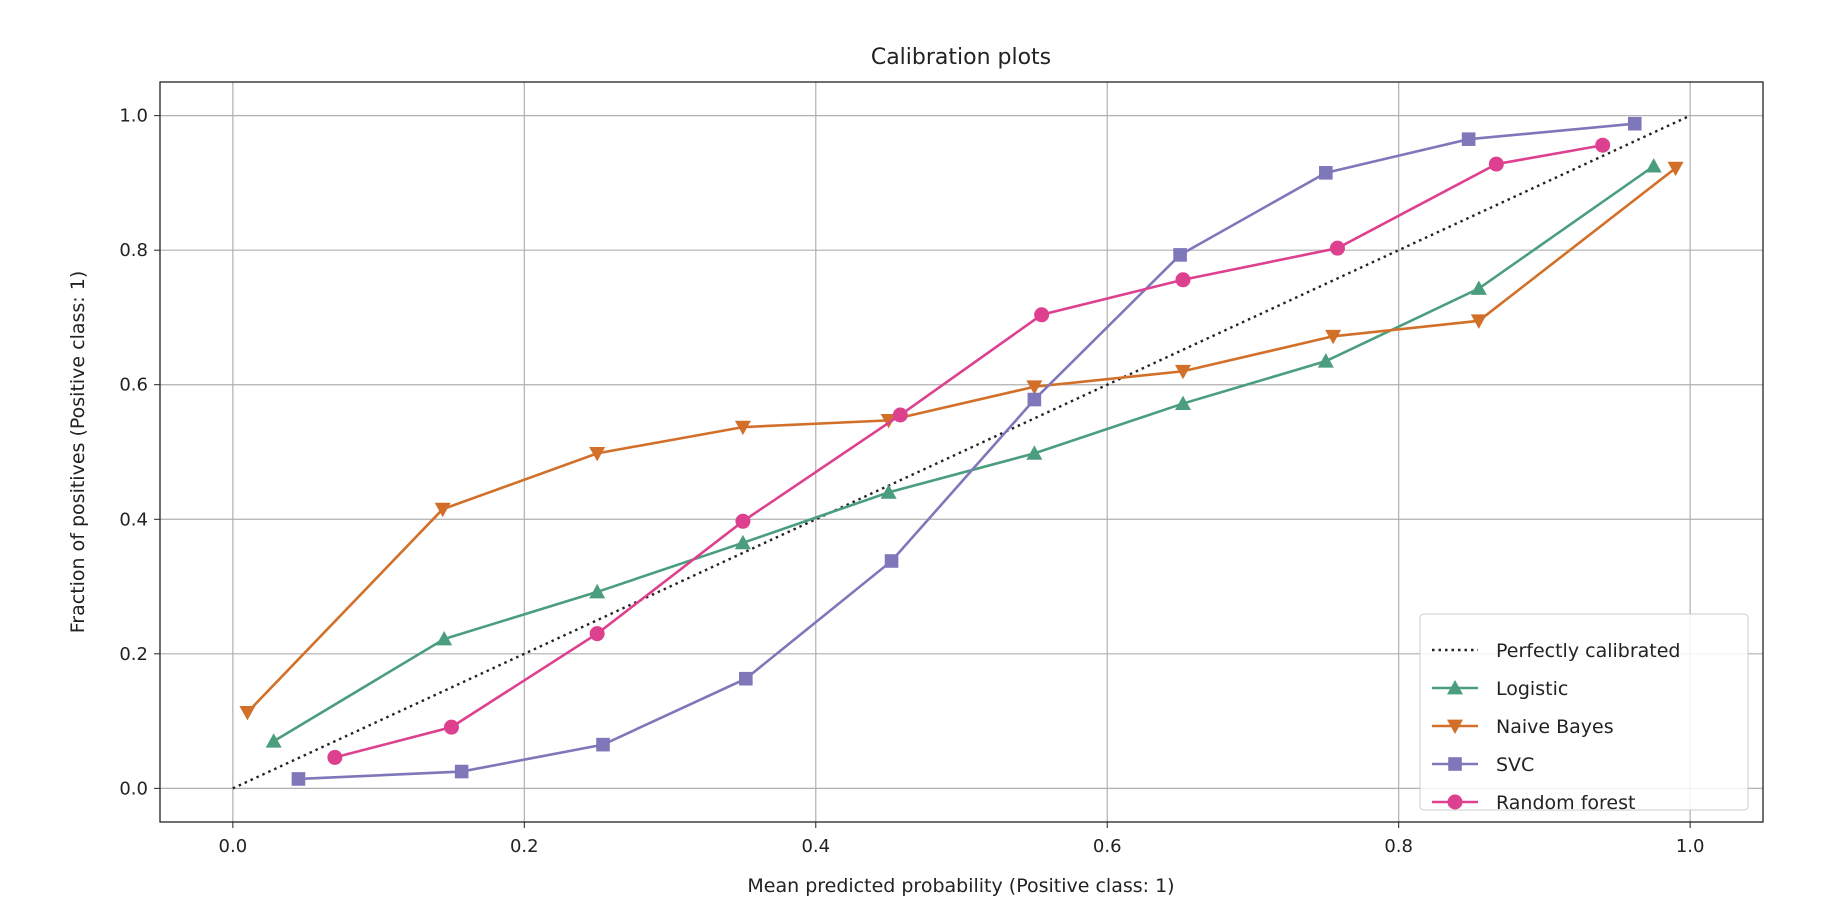  What do you see at coordinates (1515, 765) in the screenshot?
I see `legend-label: SVC` at bounding box center [1515, 765].